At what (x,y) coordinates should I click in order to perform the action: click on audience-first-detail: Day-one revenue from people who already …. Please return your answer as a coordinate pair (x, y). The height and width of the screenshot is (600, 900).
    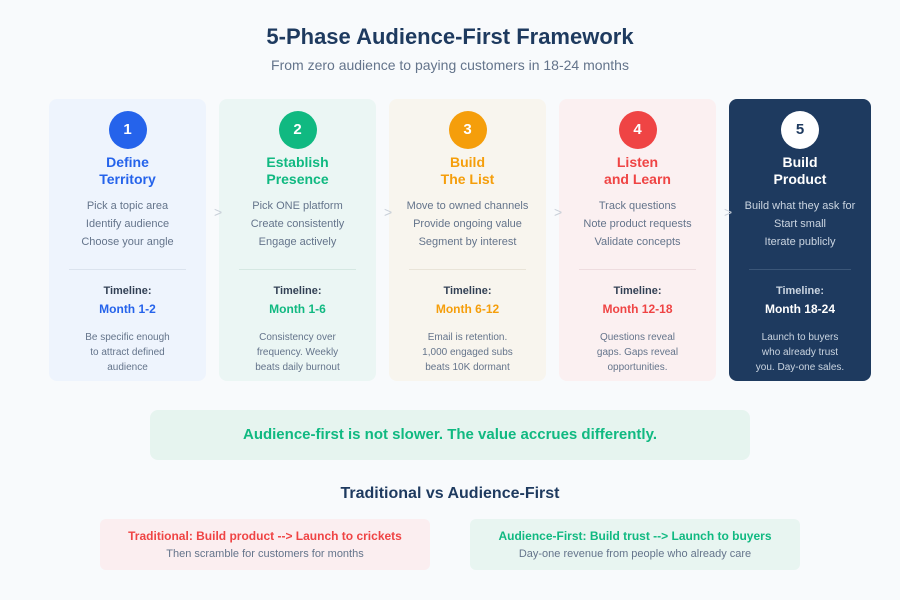
    Looking at the image, I should click on (635, 554).